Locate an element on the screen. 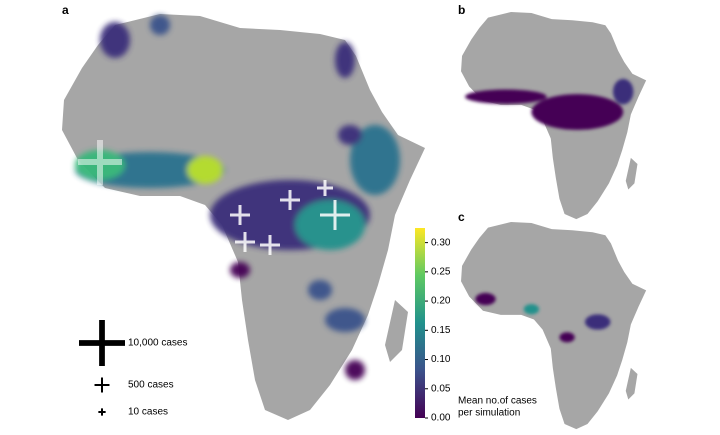  colorbar-label: per simulation is located at coordinates (489, 413).